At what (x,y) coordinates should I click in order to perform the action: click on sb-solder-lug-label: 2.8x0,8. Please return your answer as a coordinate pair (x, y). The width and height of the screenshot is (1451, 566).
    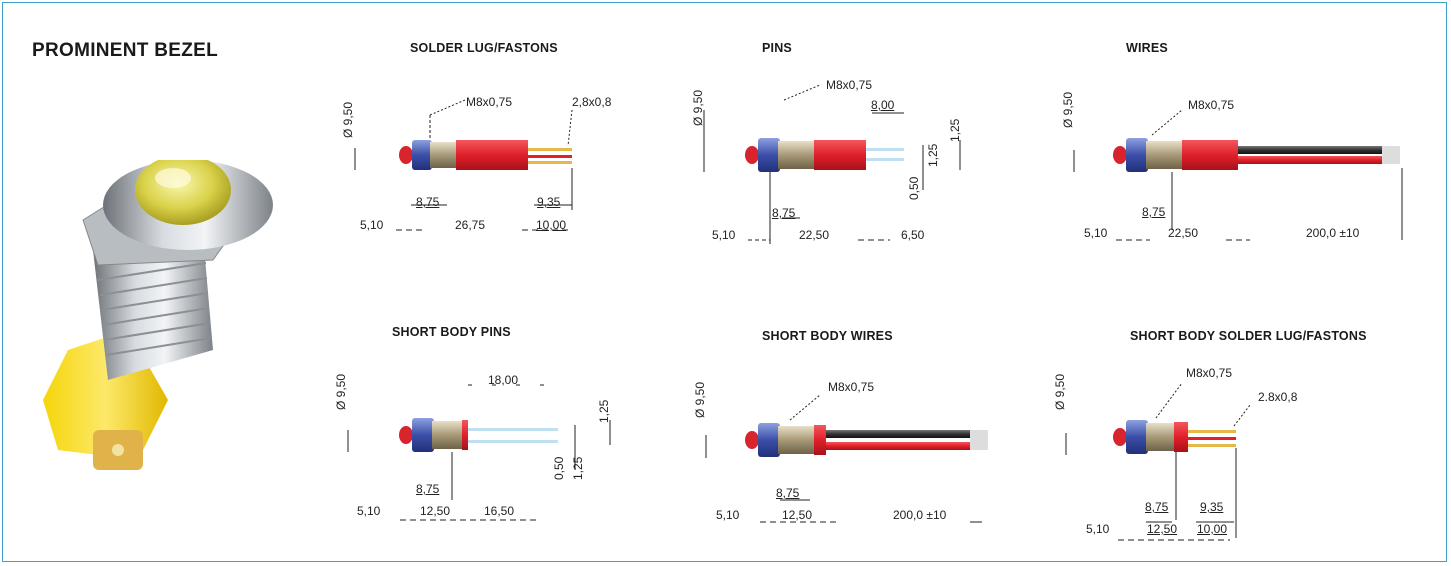
    Looking at the image, I should click on (1278, 397).